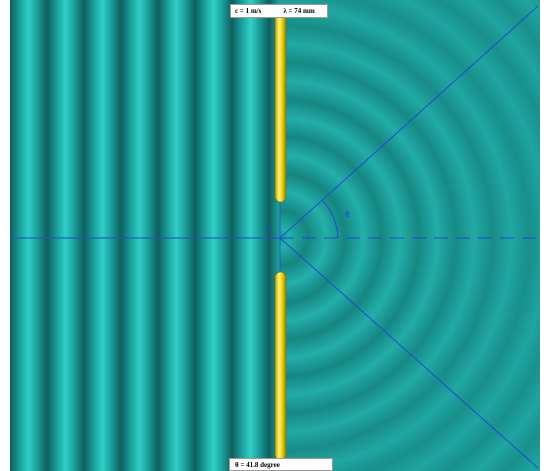 The height and width of the screenshot is (471, 550). I want to click on wavelength-label: λ = 74 mm, so click(299, 11).